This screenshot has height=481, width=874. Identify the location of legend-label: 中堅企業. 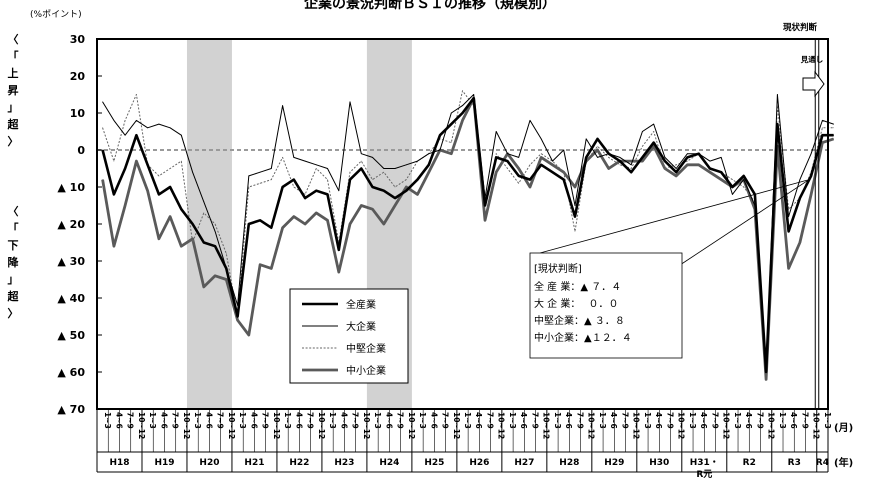
(366, 348).